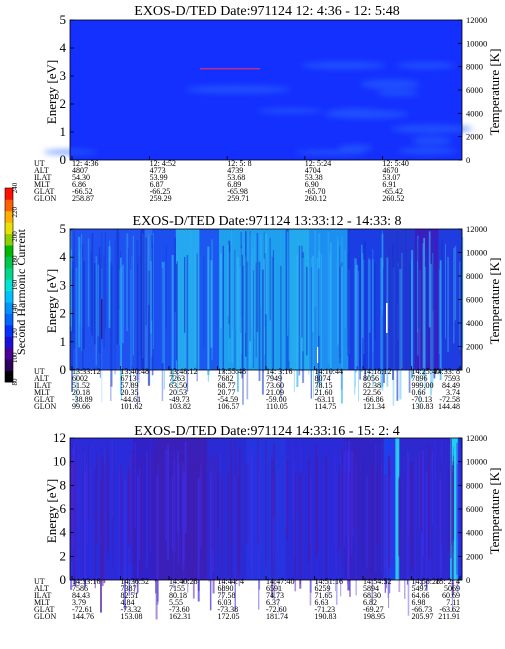 The height and width of the screenshot is (649, 505). What do you see at coordinates (420, 378) in the screenshot?
I see `ephemeris-cell: 7896` at bounding box center [420, 378].